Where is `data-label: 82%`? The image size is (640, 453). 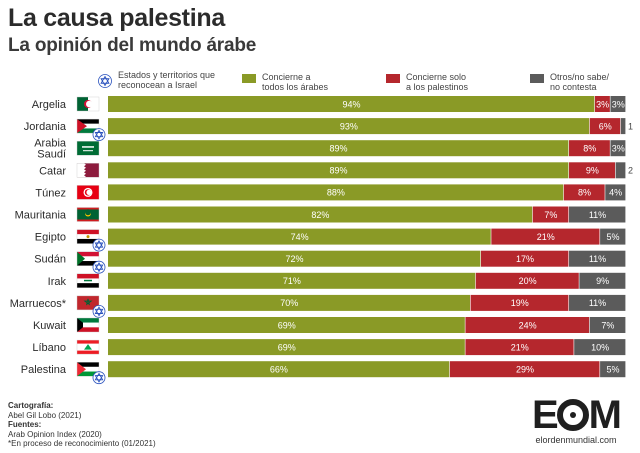
data-label: 82% is located at coordinates (320, 215).